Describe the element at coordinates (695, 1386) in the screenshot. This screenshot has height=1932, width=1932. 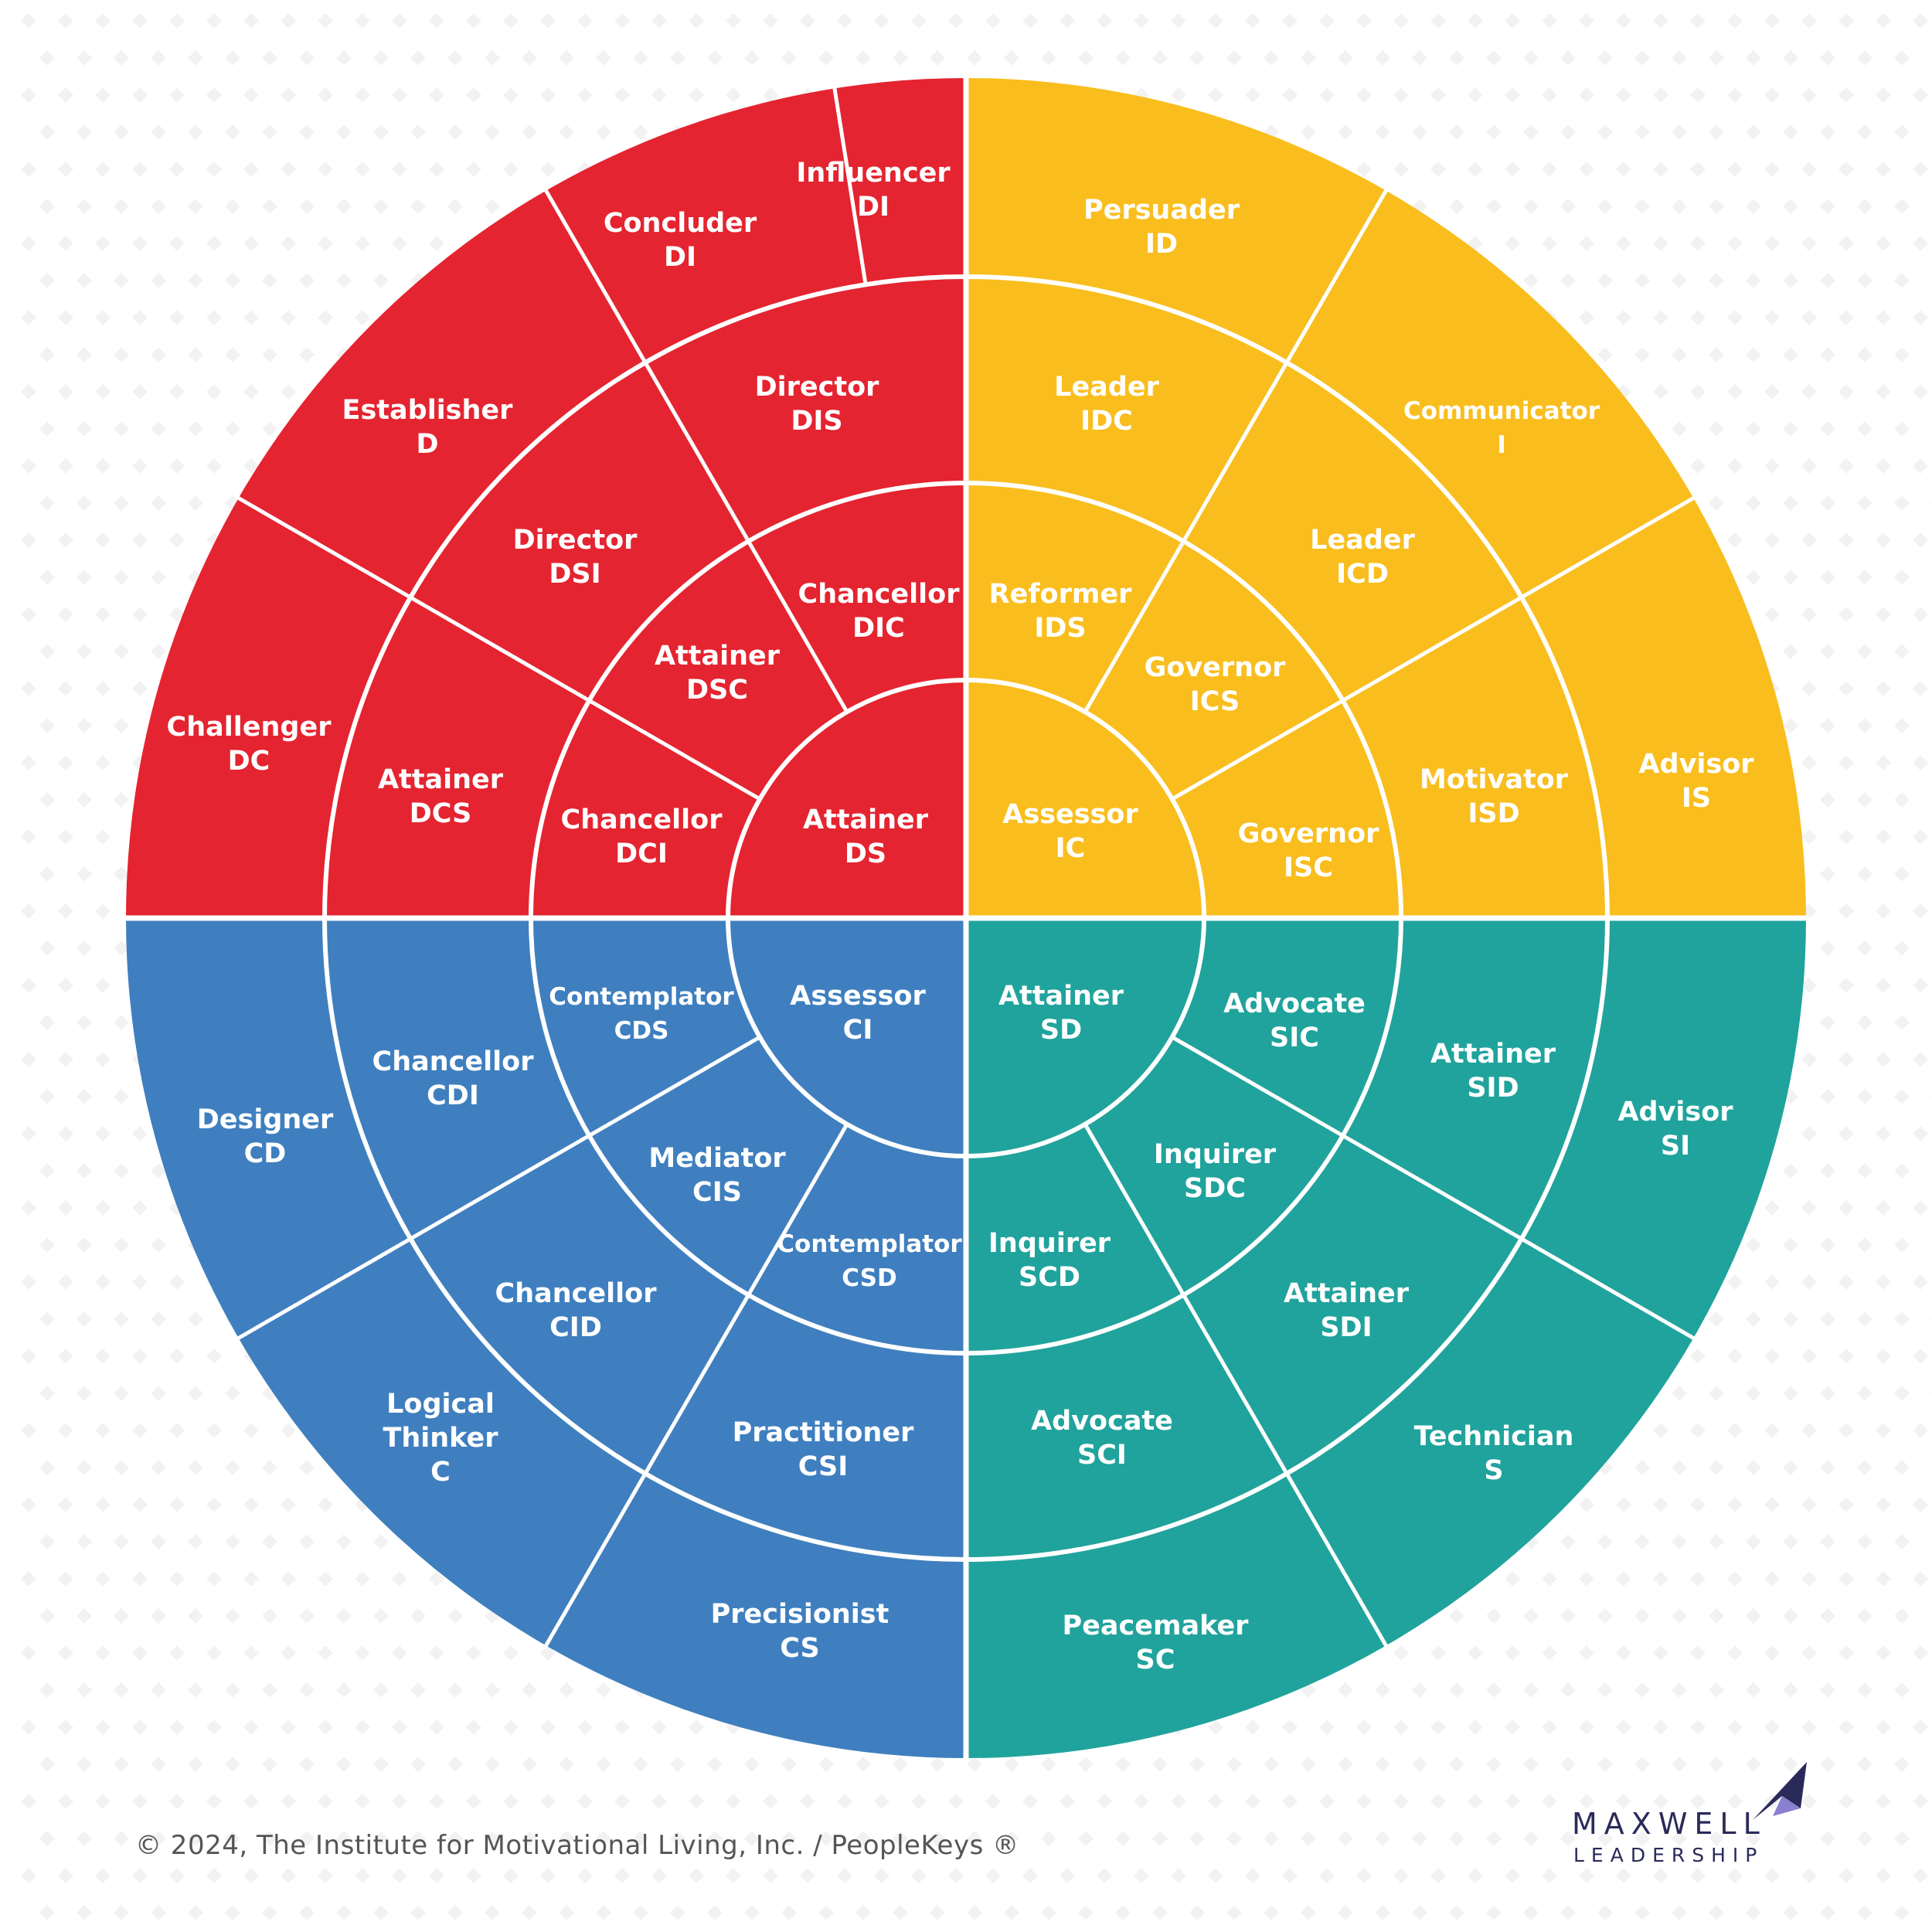
I see `segment-divider` at that location.